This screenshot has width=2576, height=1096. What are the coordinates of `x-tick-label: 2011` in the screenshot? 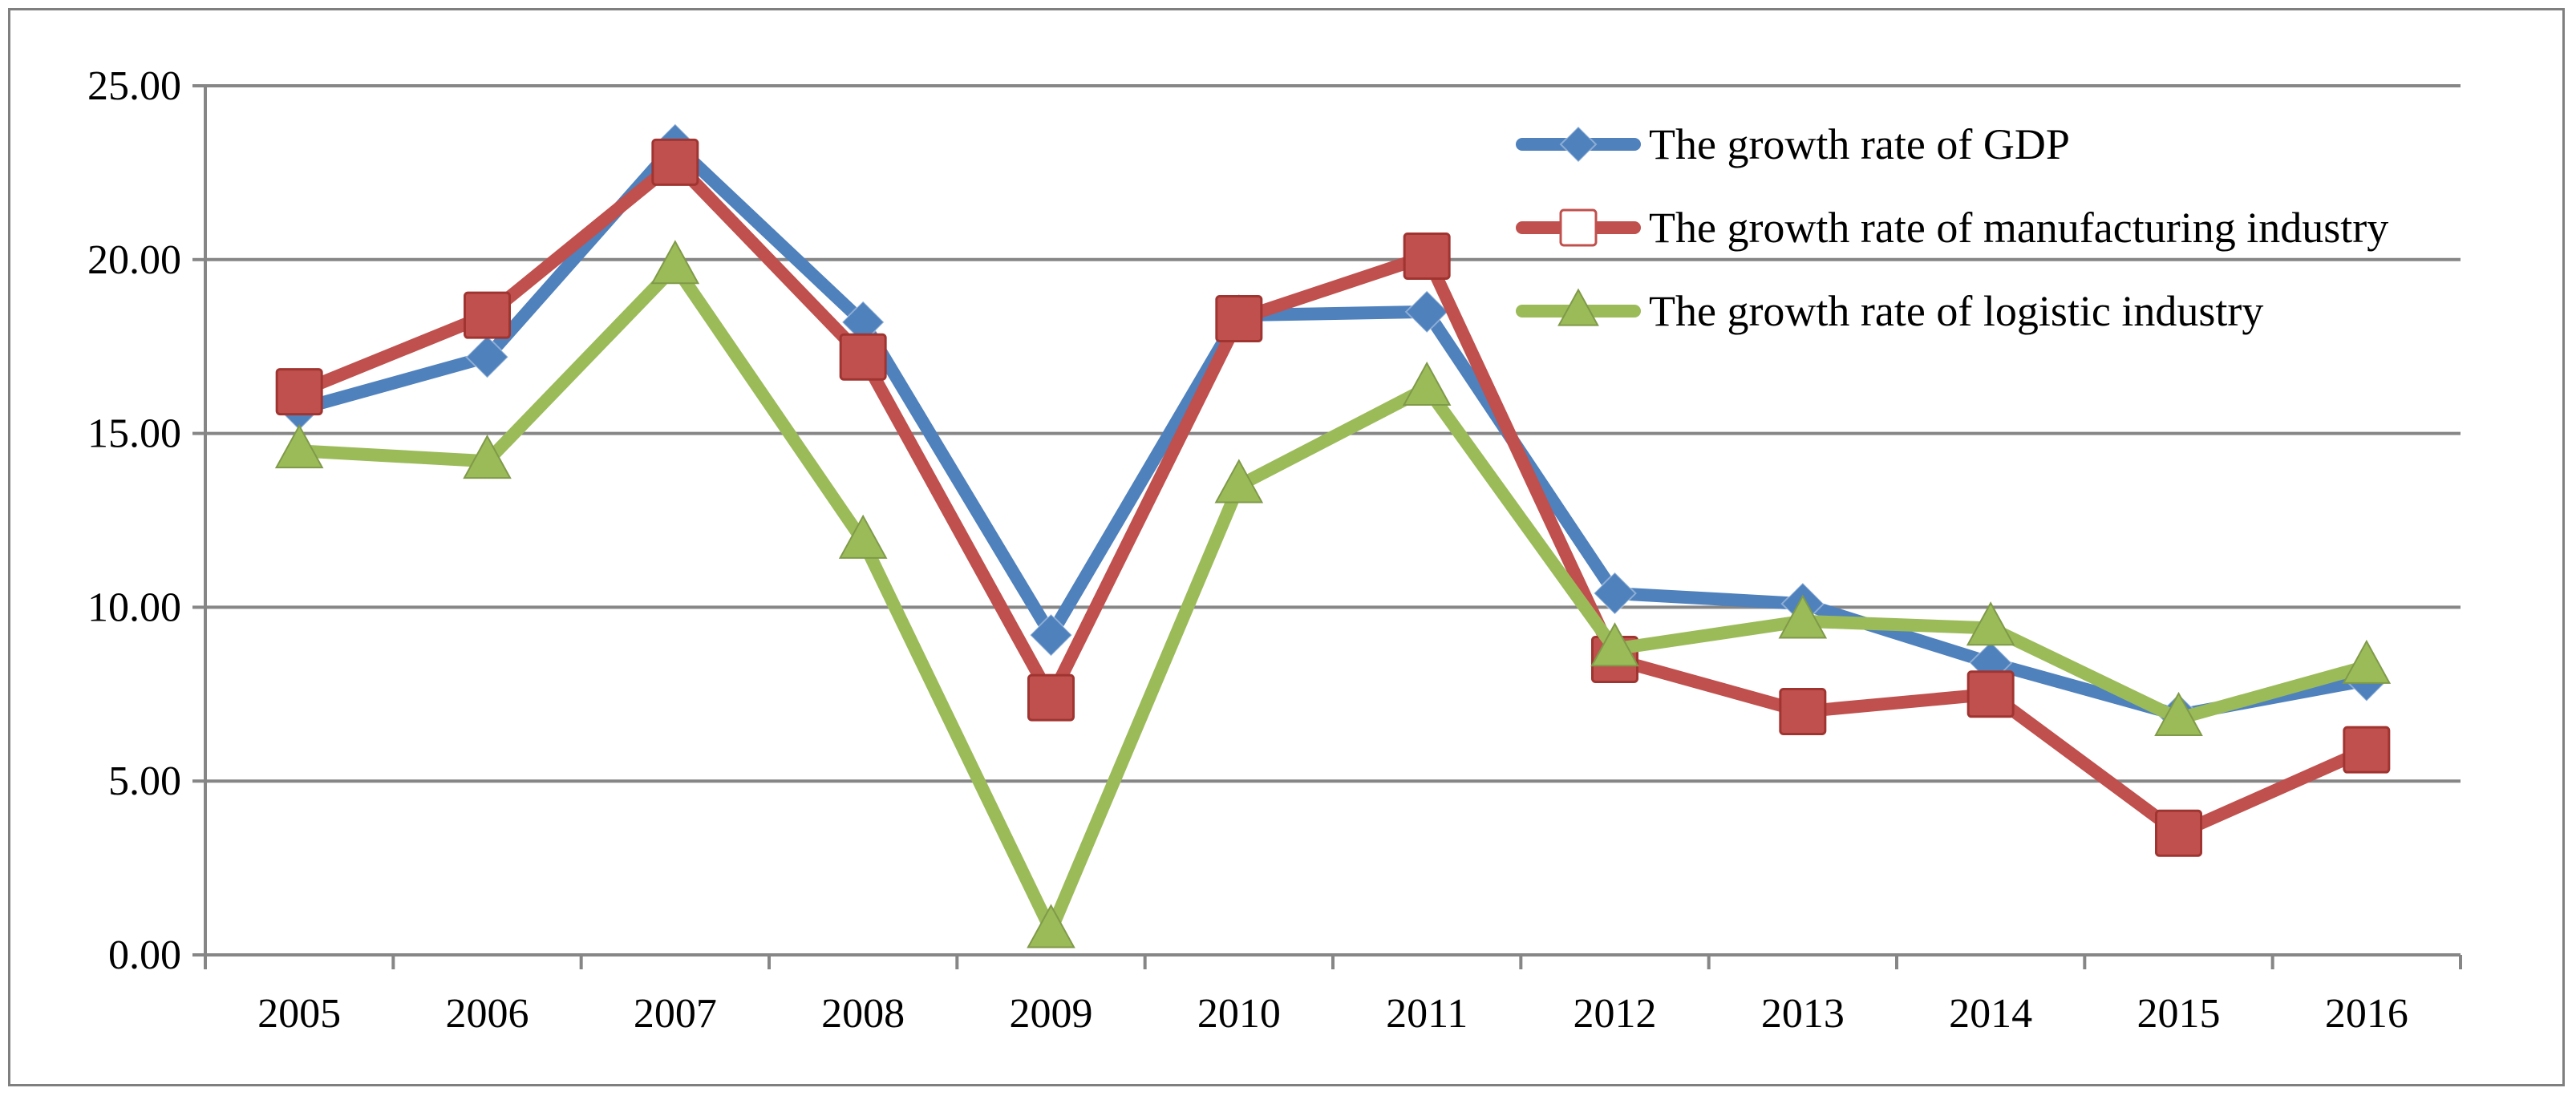 It's located at (1427, 1014).